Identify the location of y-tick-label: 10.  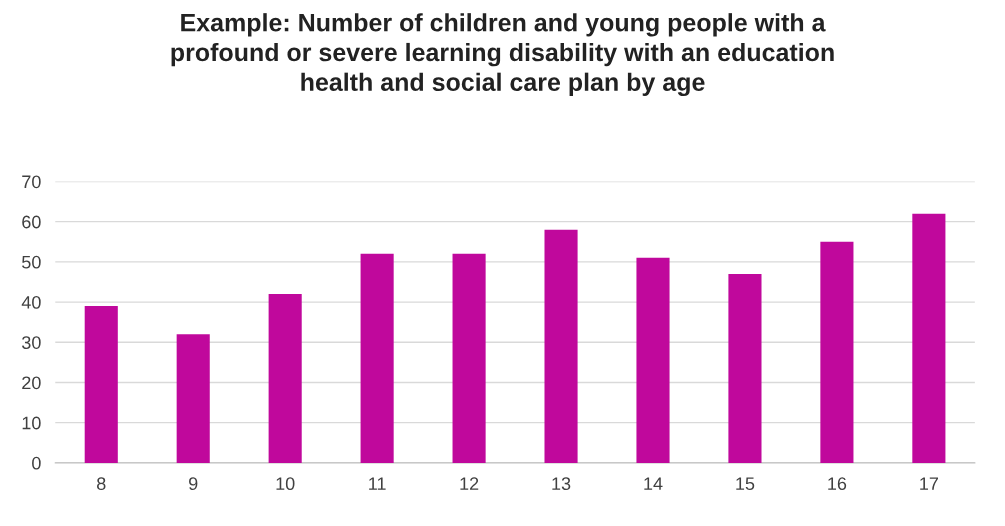
(31, 423).